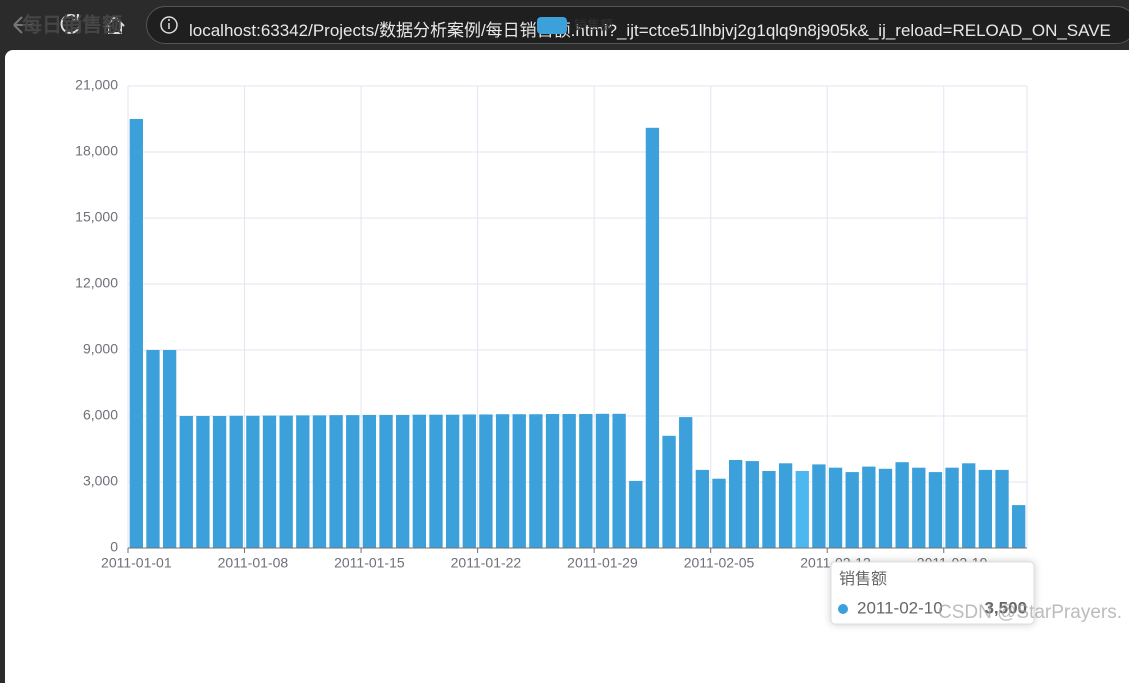 The height and width of the screenshot is (683, 1129). Describe the element at coordinates (169, 25) in the screenshot. I see `info-icon` at that location.